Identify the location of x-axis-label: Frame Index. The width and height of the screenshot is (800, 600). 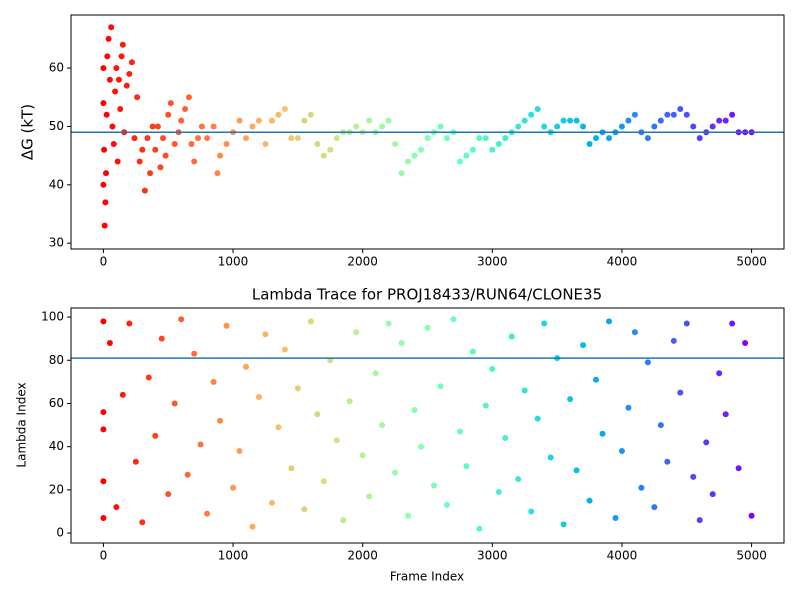
(427, 577).